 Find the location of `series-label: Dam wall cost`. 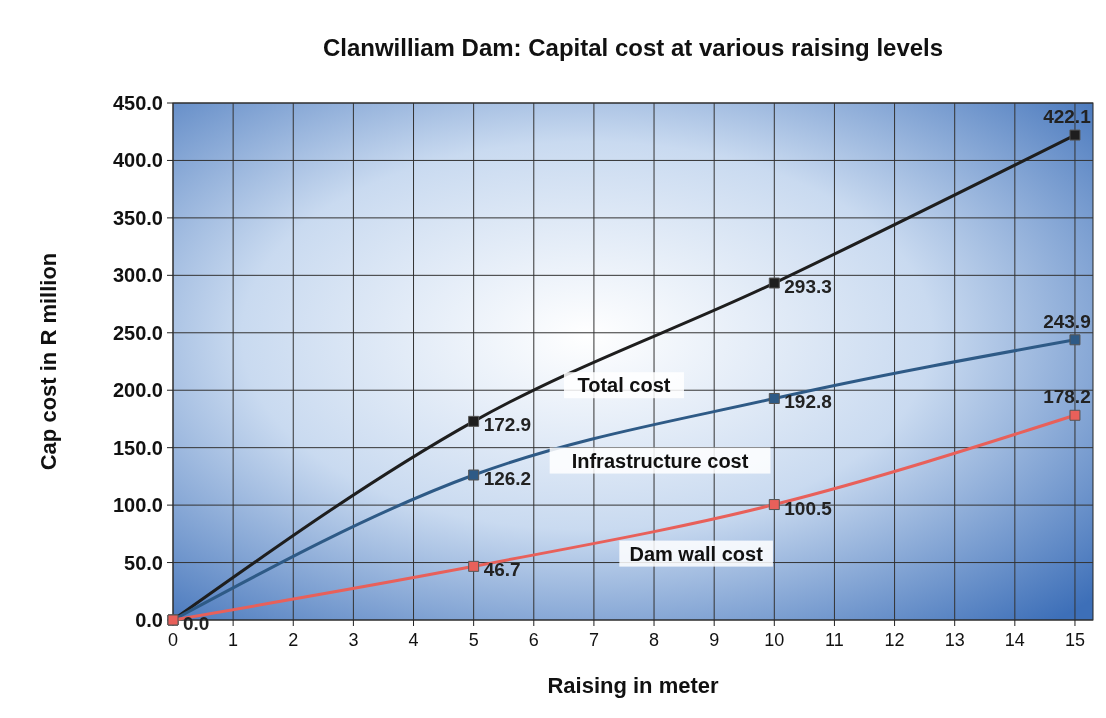

series-label: Dam wall cost is located at coordinates (696, 553).